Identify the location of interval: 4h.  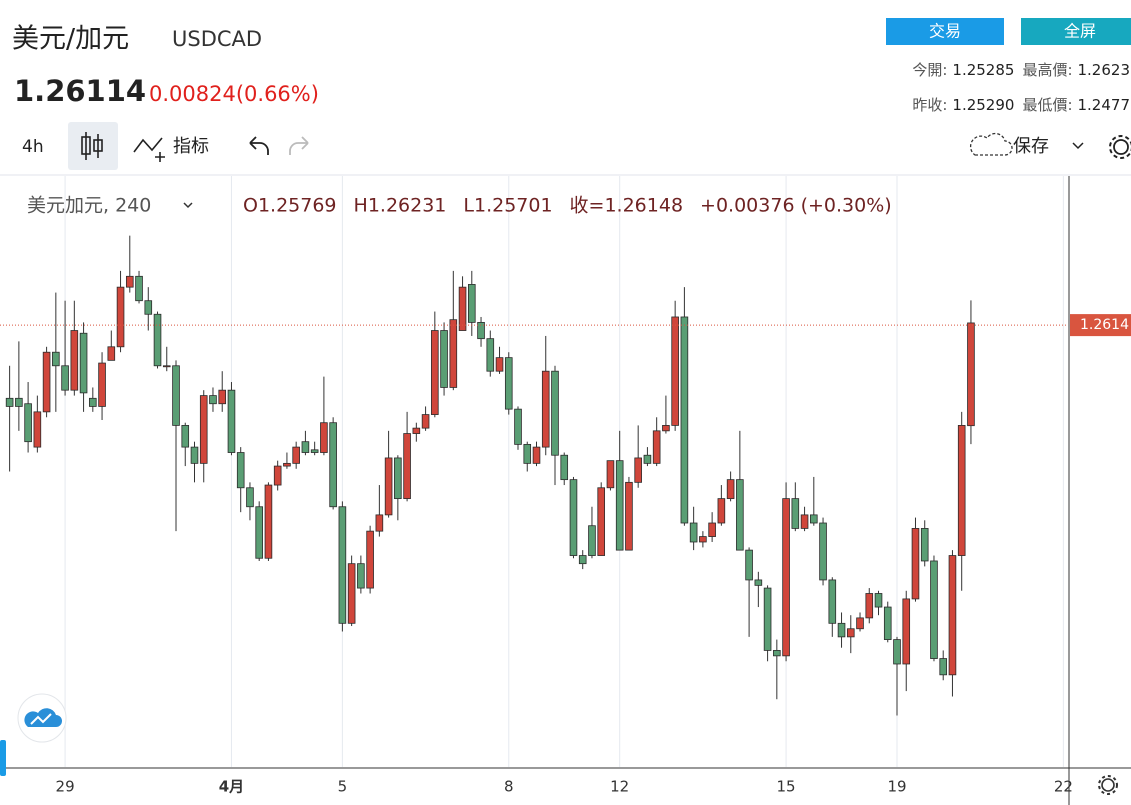
(33, 147).